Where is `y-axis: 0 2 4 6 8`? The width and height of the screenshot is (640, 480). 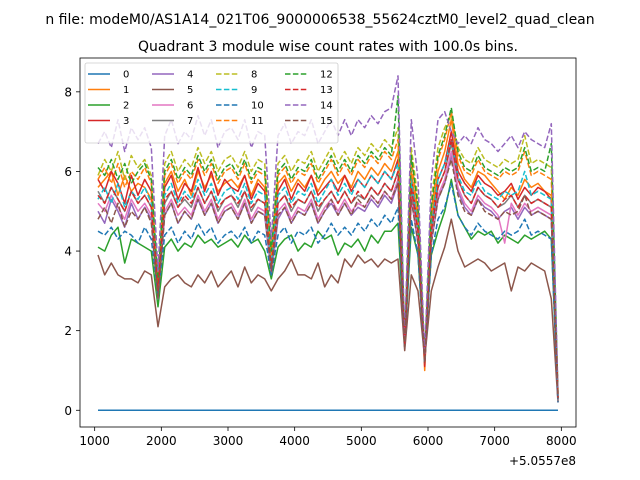 y-axis: 0 2 4 6 8 is located at coordinates (72, 251).